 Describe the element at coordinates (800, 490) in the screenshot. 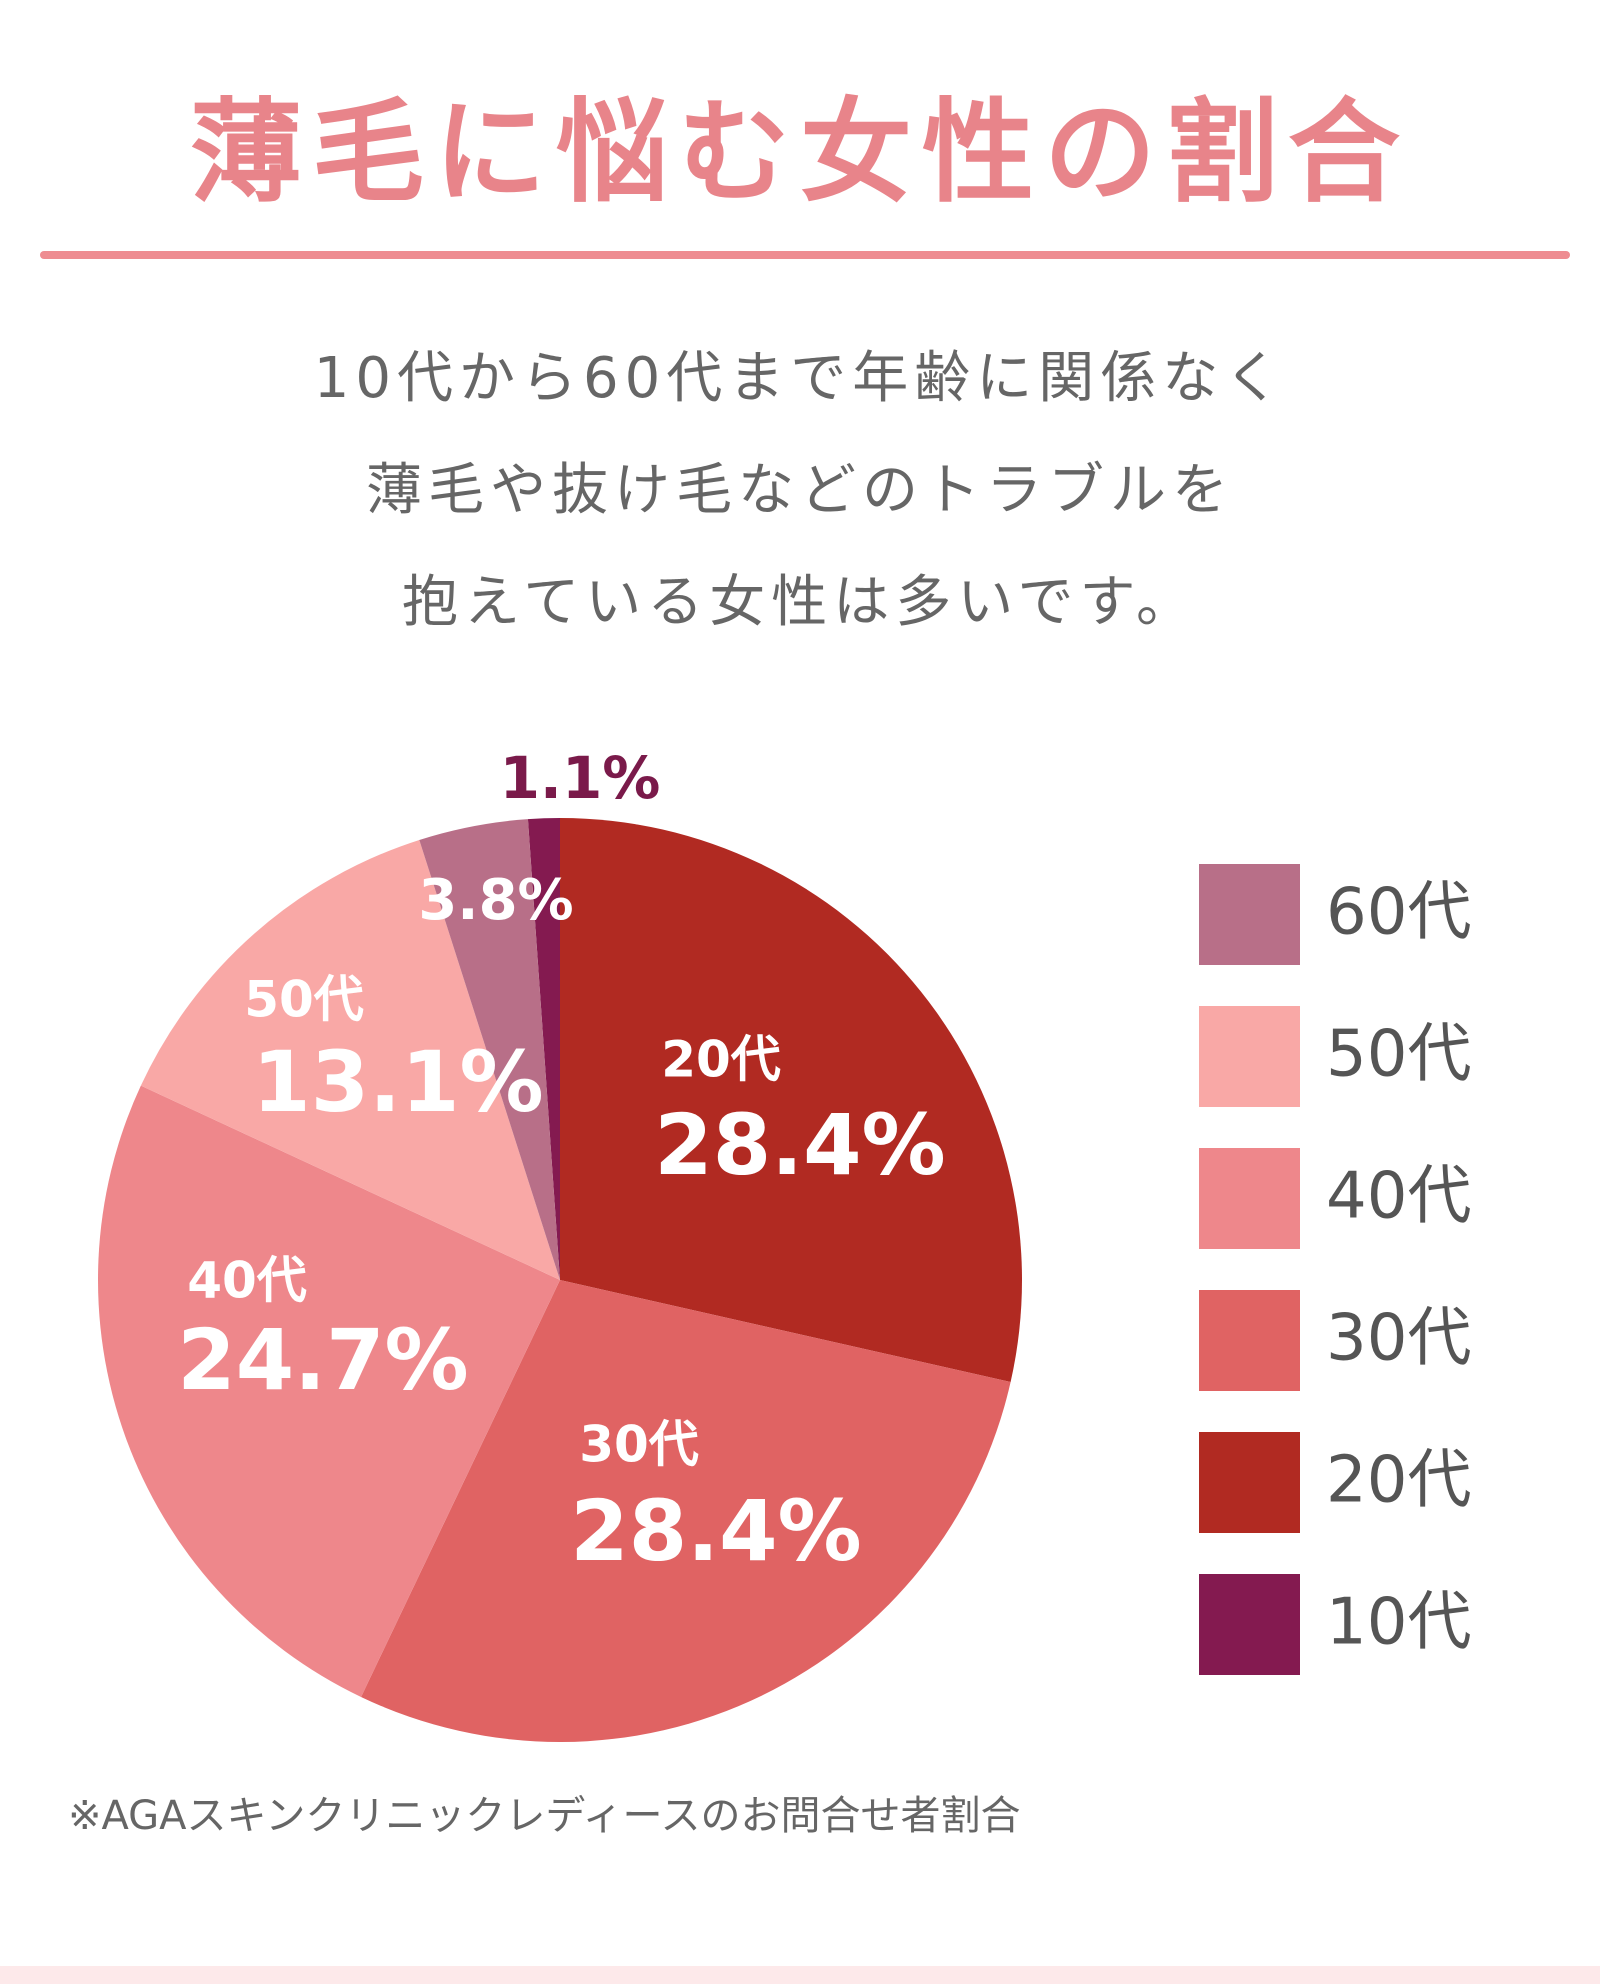

I see `subtitle-line: 薄毛や抜け毛などのトラブルを` at that location.